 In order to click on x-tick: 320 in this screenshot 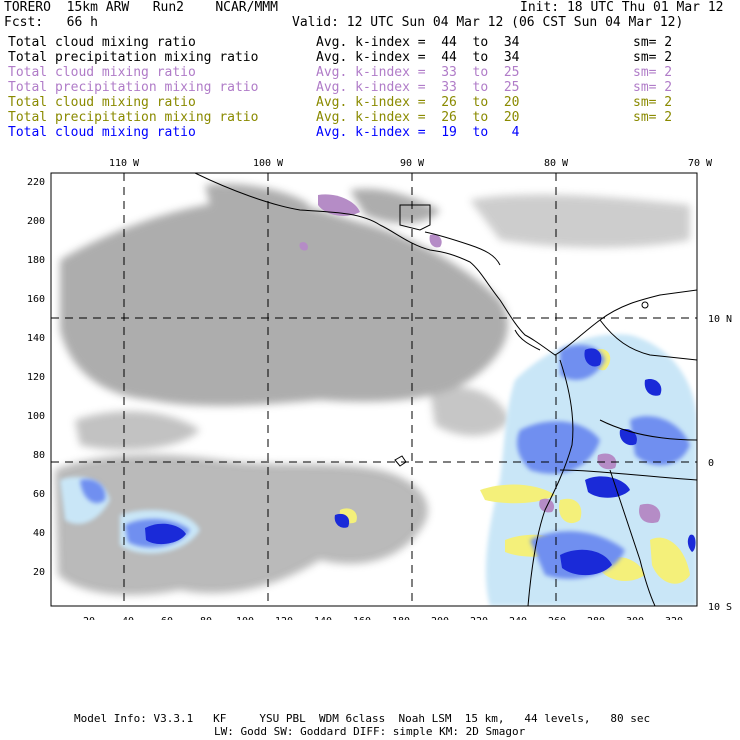, I will do `click(674, 618)`.